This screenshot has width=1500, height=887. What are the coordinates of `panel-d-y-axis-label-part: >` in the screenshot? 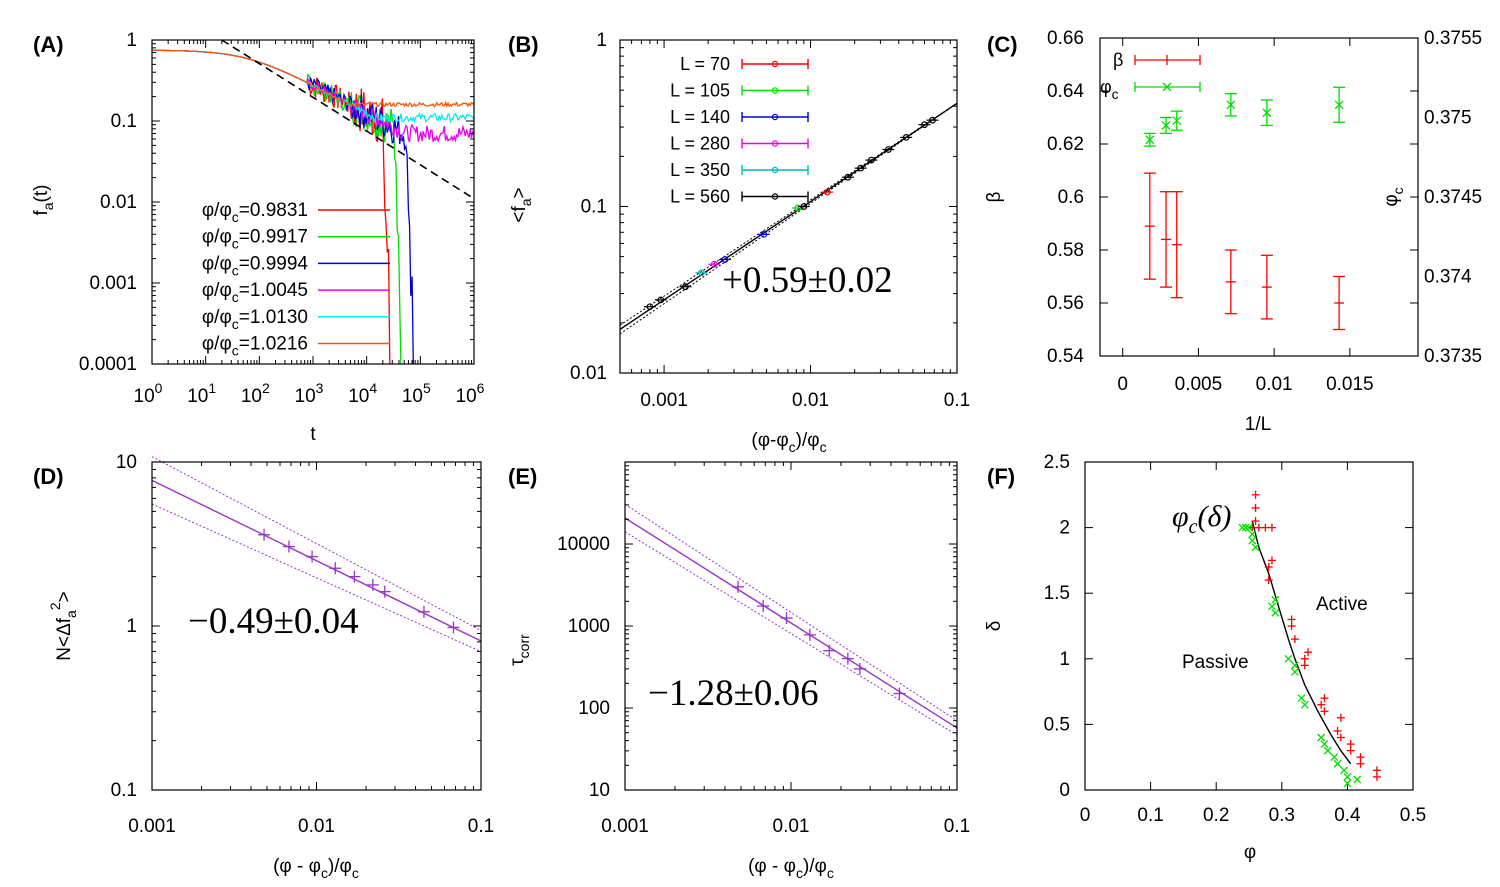 It's located at (64, 596).